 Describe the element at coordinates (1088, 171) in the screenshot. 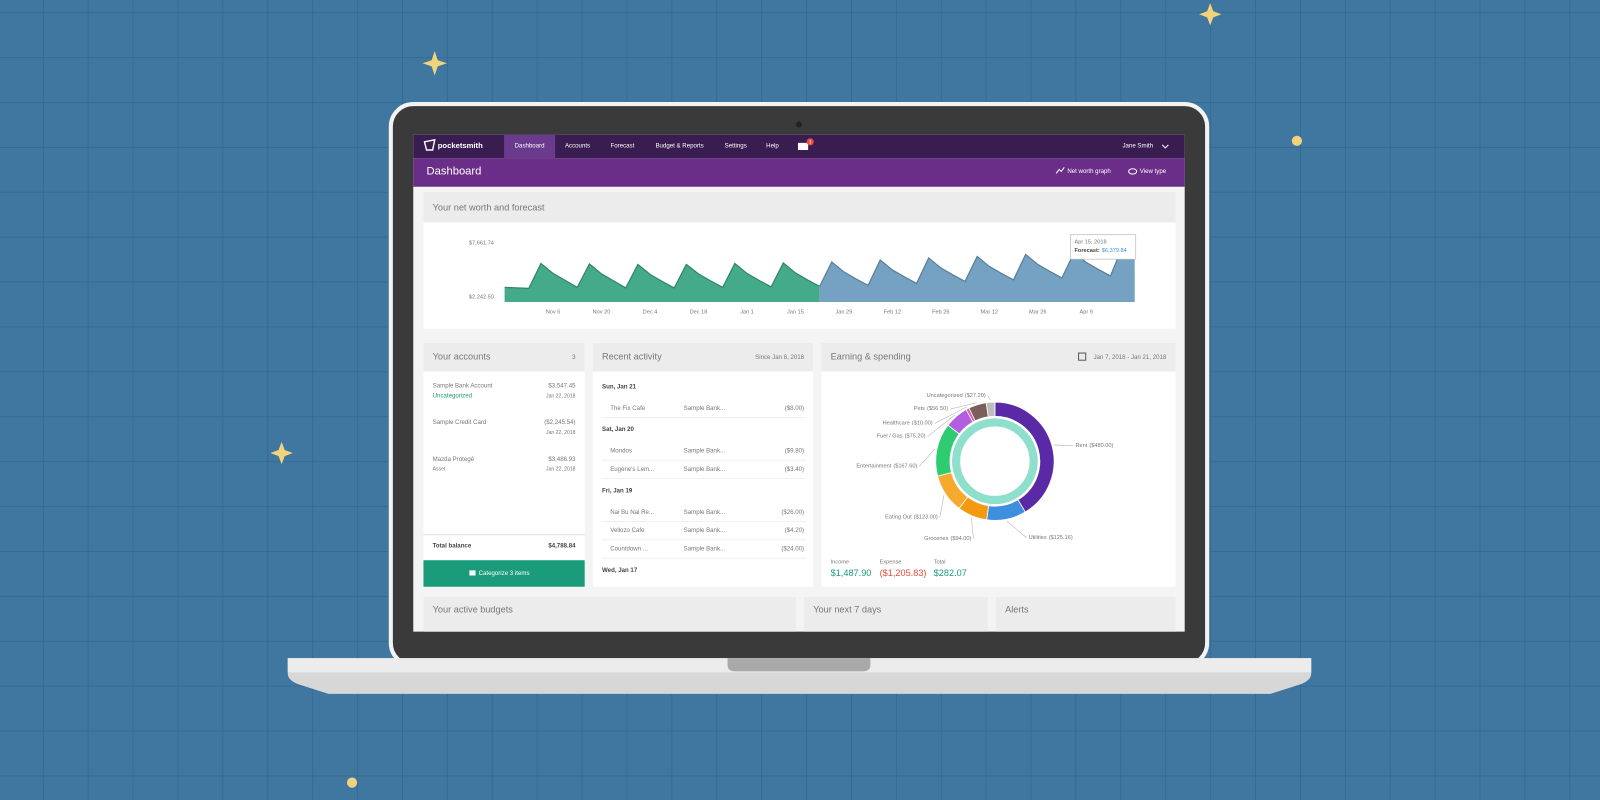

I see `header-action: Net worth graph` at that location.